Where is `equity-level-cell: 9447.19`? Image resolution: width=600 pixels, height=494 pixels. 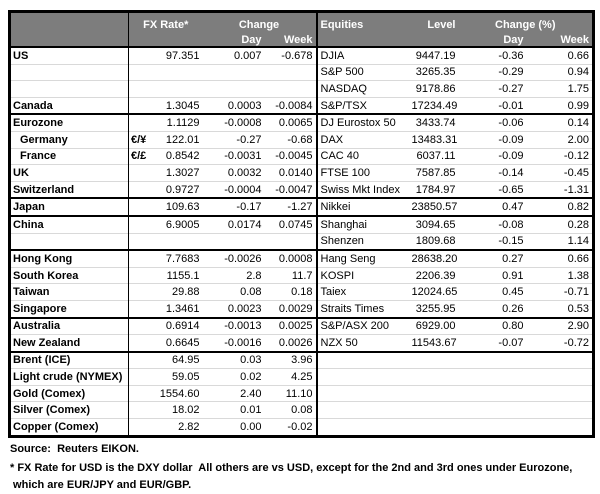 equity-level-cell: 9447.19 is located at coordinates (435, 55).